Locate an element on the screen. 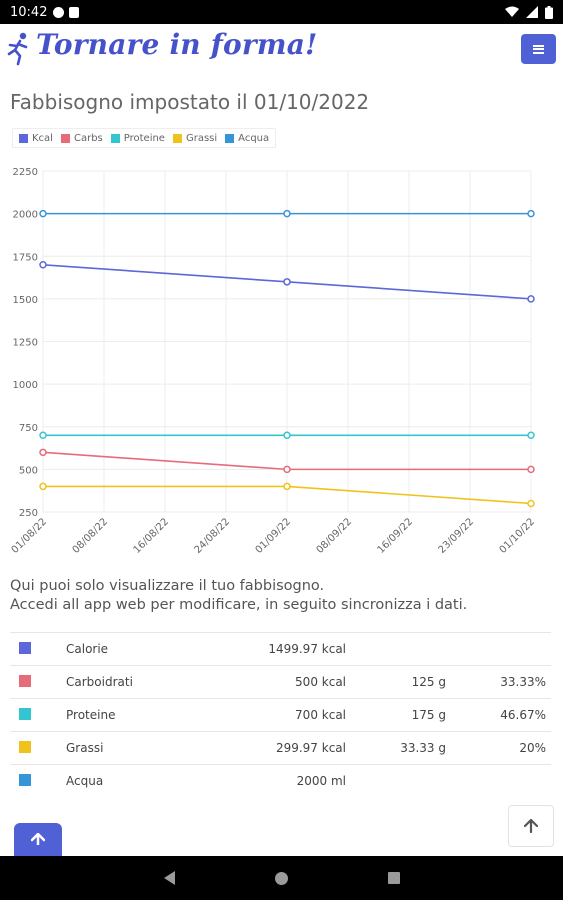  table-row: Calorie 1499.97 kcal is located at coordinates (280, 648).